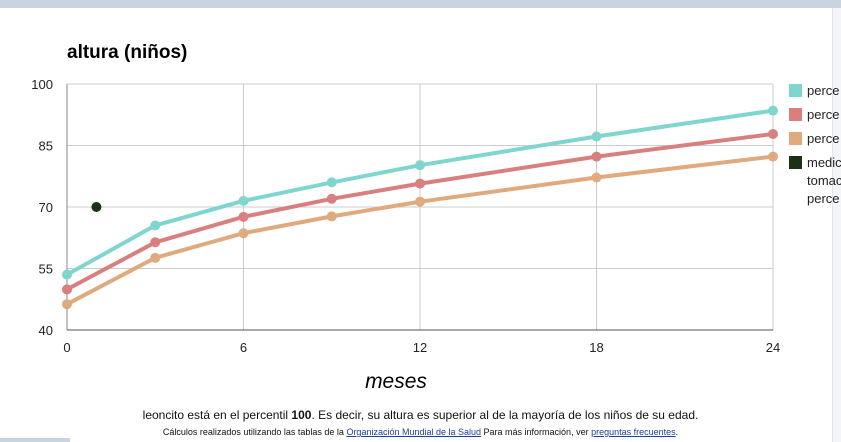  Describe the element at coordinates (420, 347) in the screenshot. I see `x-tick-label: 12` at that location.